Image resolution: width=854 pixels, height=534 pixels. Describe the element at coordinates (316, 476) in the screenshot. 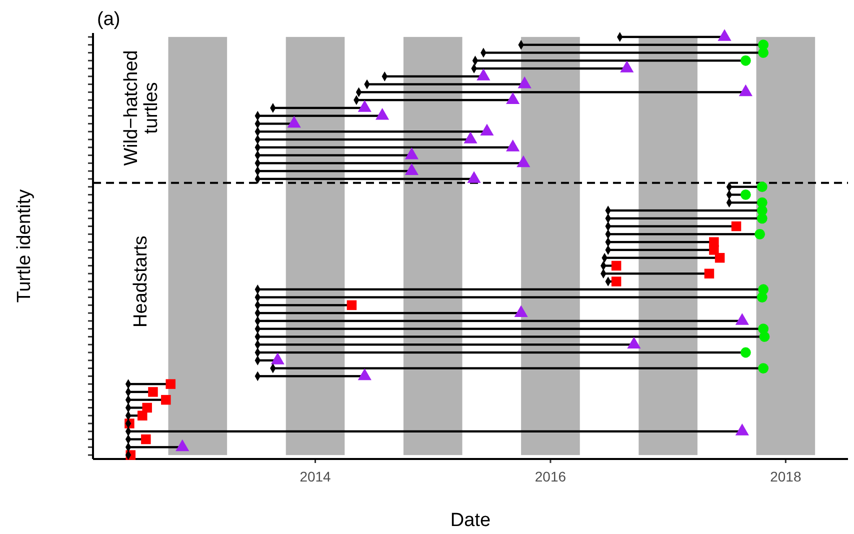

I see `x-tick-label: 2014` at that location.